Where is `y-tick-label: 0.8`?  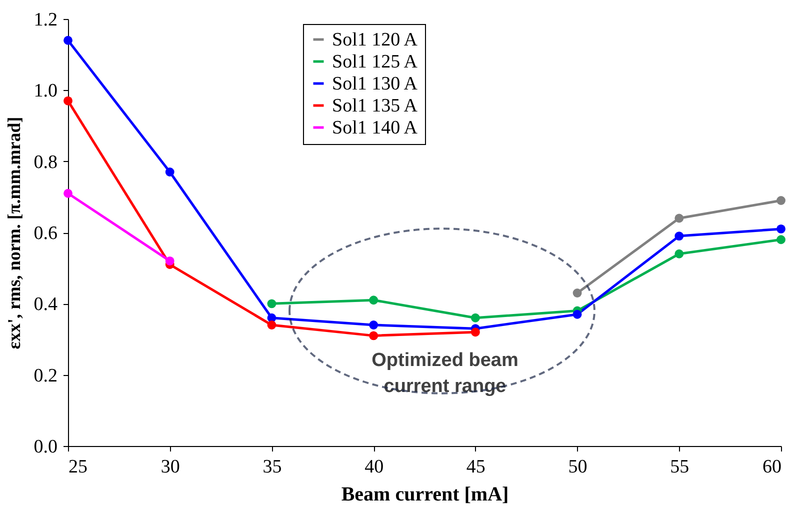
y-tick-label: 0.8 is located at coordinates (46, 162).